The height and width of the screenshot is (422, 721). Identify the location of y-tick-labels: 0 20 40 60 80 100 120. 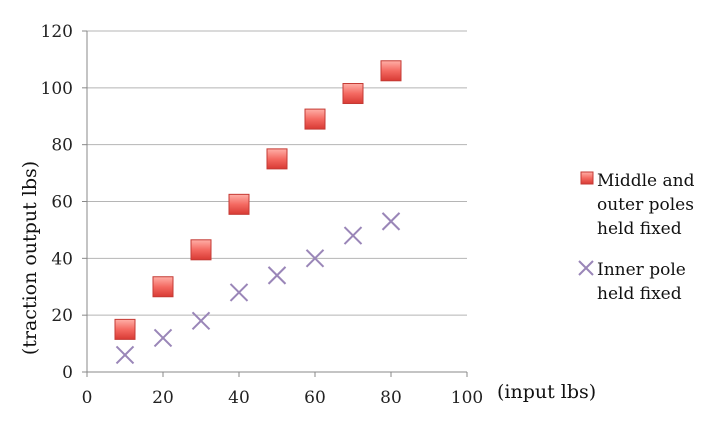
(57, 202).